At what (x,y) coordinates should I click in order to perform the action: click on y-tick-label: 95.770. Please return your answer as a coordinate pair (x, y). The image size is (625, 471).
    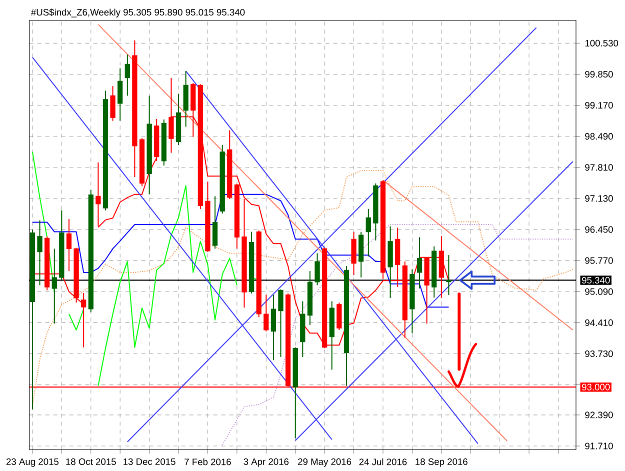
    Looking at the image, I should click on (599, 260).